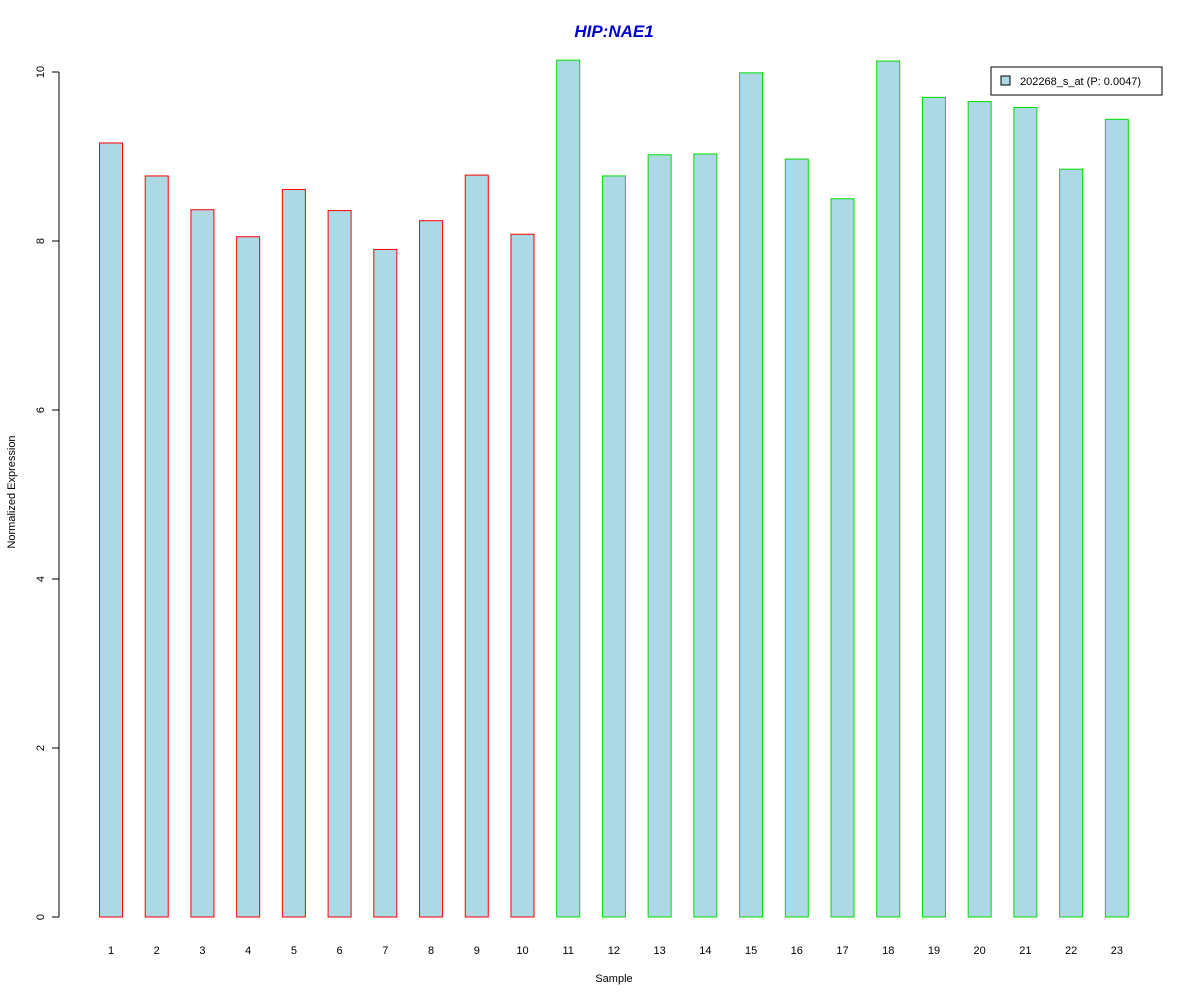 The height and width of the screenshot is (1000, 1200). Describe the element at coordinates (111, 951) in the screenshot. I see `x-tick-label: 1` at that location.